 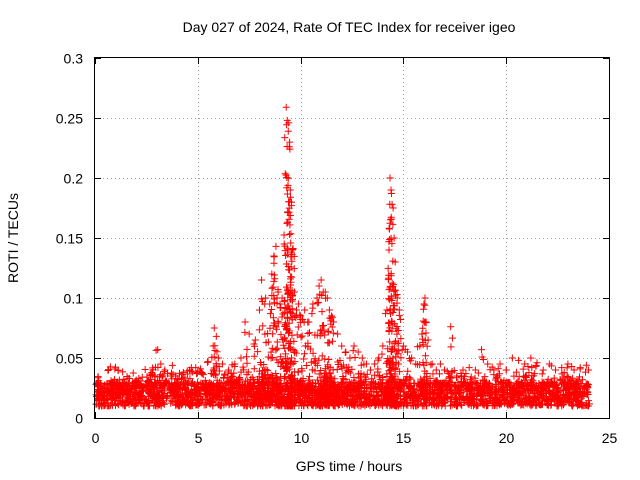 I want to click on y-tick-label: 0.15, so click(x=69, y=239).